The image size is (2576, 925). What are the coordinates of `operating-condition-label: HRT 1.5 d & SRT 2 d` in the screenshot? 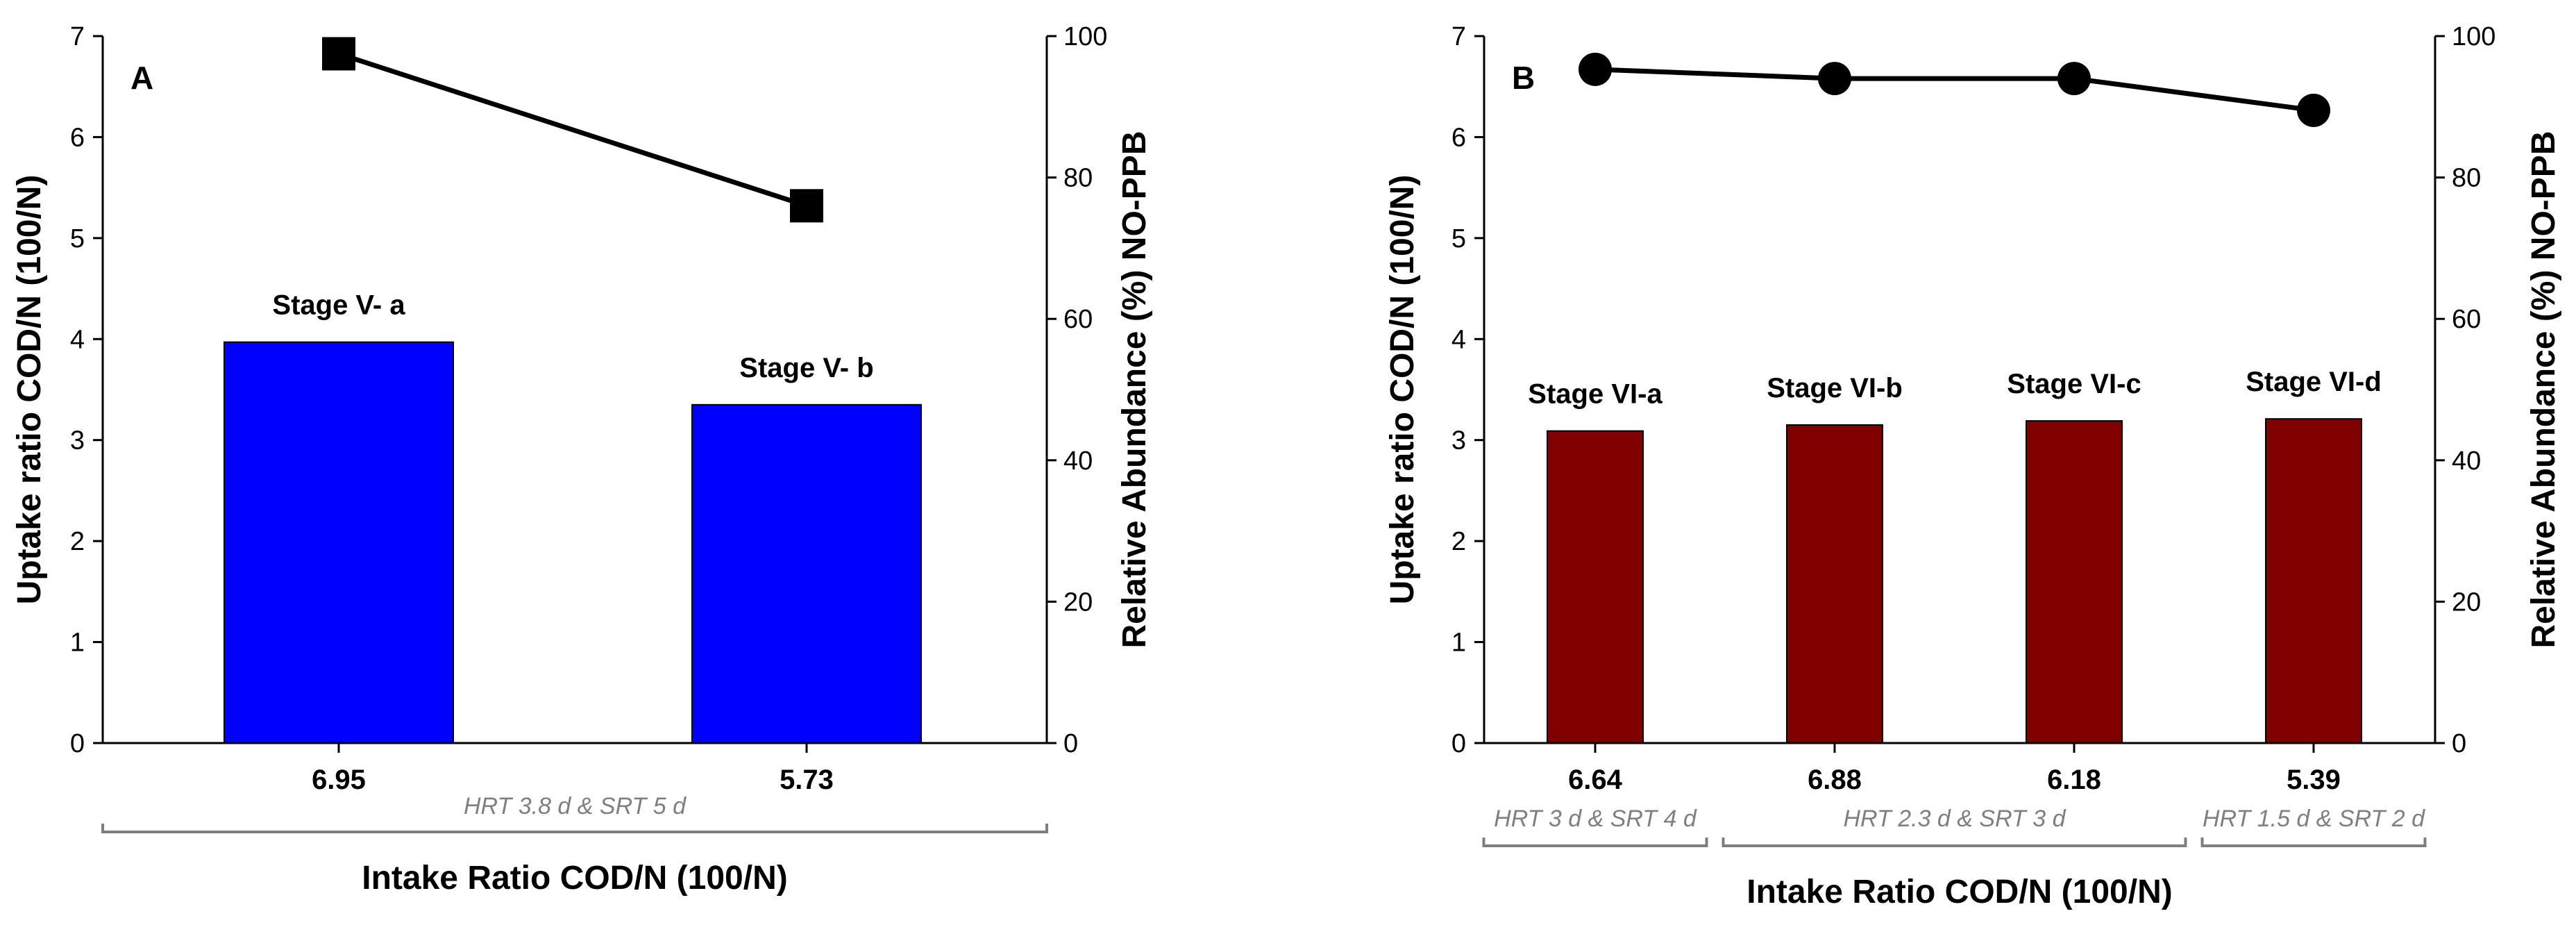 It's located at (2314, 819).